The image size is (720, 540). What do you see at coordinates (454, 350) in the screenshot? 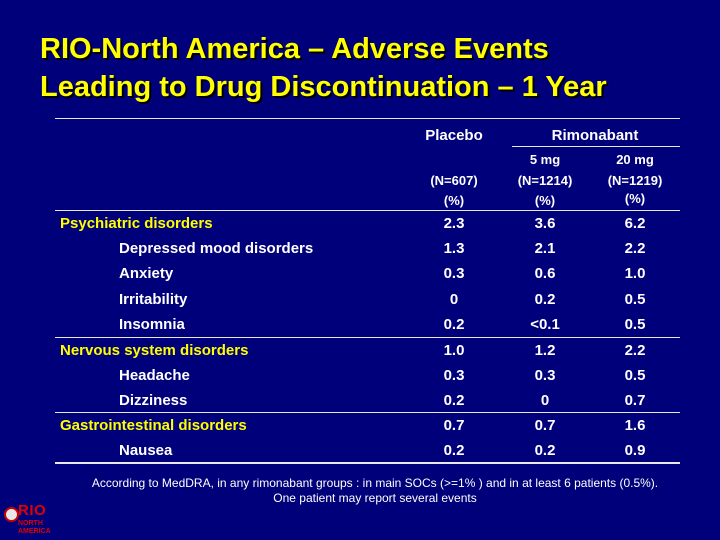
I see `cell-placebo: 1.0` at bounding box center [454, 350].